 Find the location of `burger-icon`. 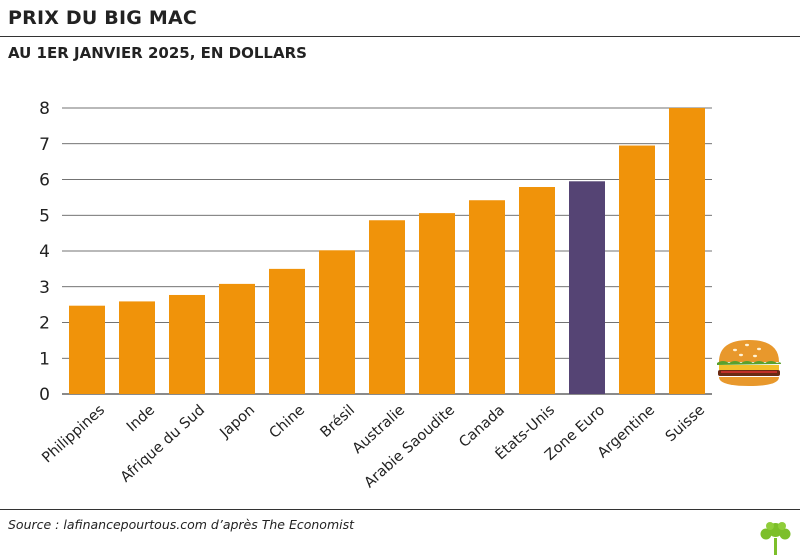

burger-icon is located at coordinates (749, 363).